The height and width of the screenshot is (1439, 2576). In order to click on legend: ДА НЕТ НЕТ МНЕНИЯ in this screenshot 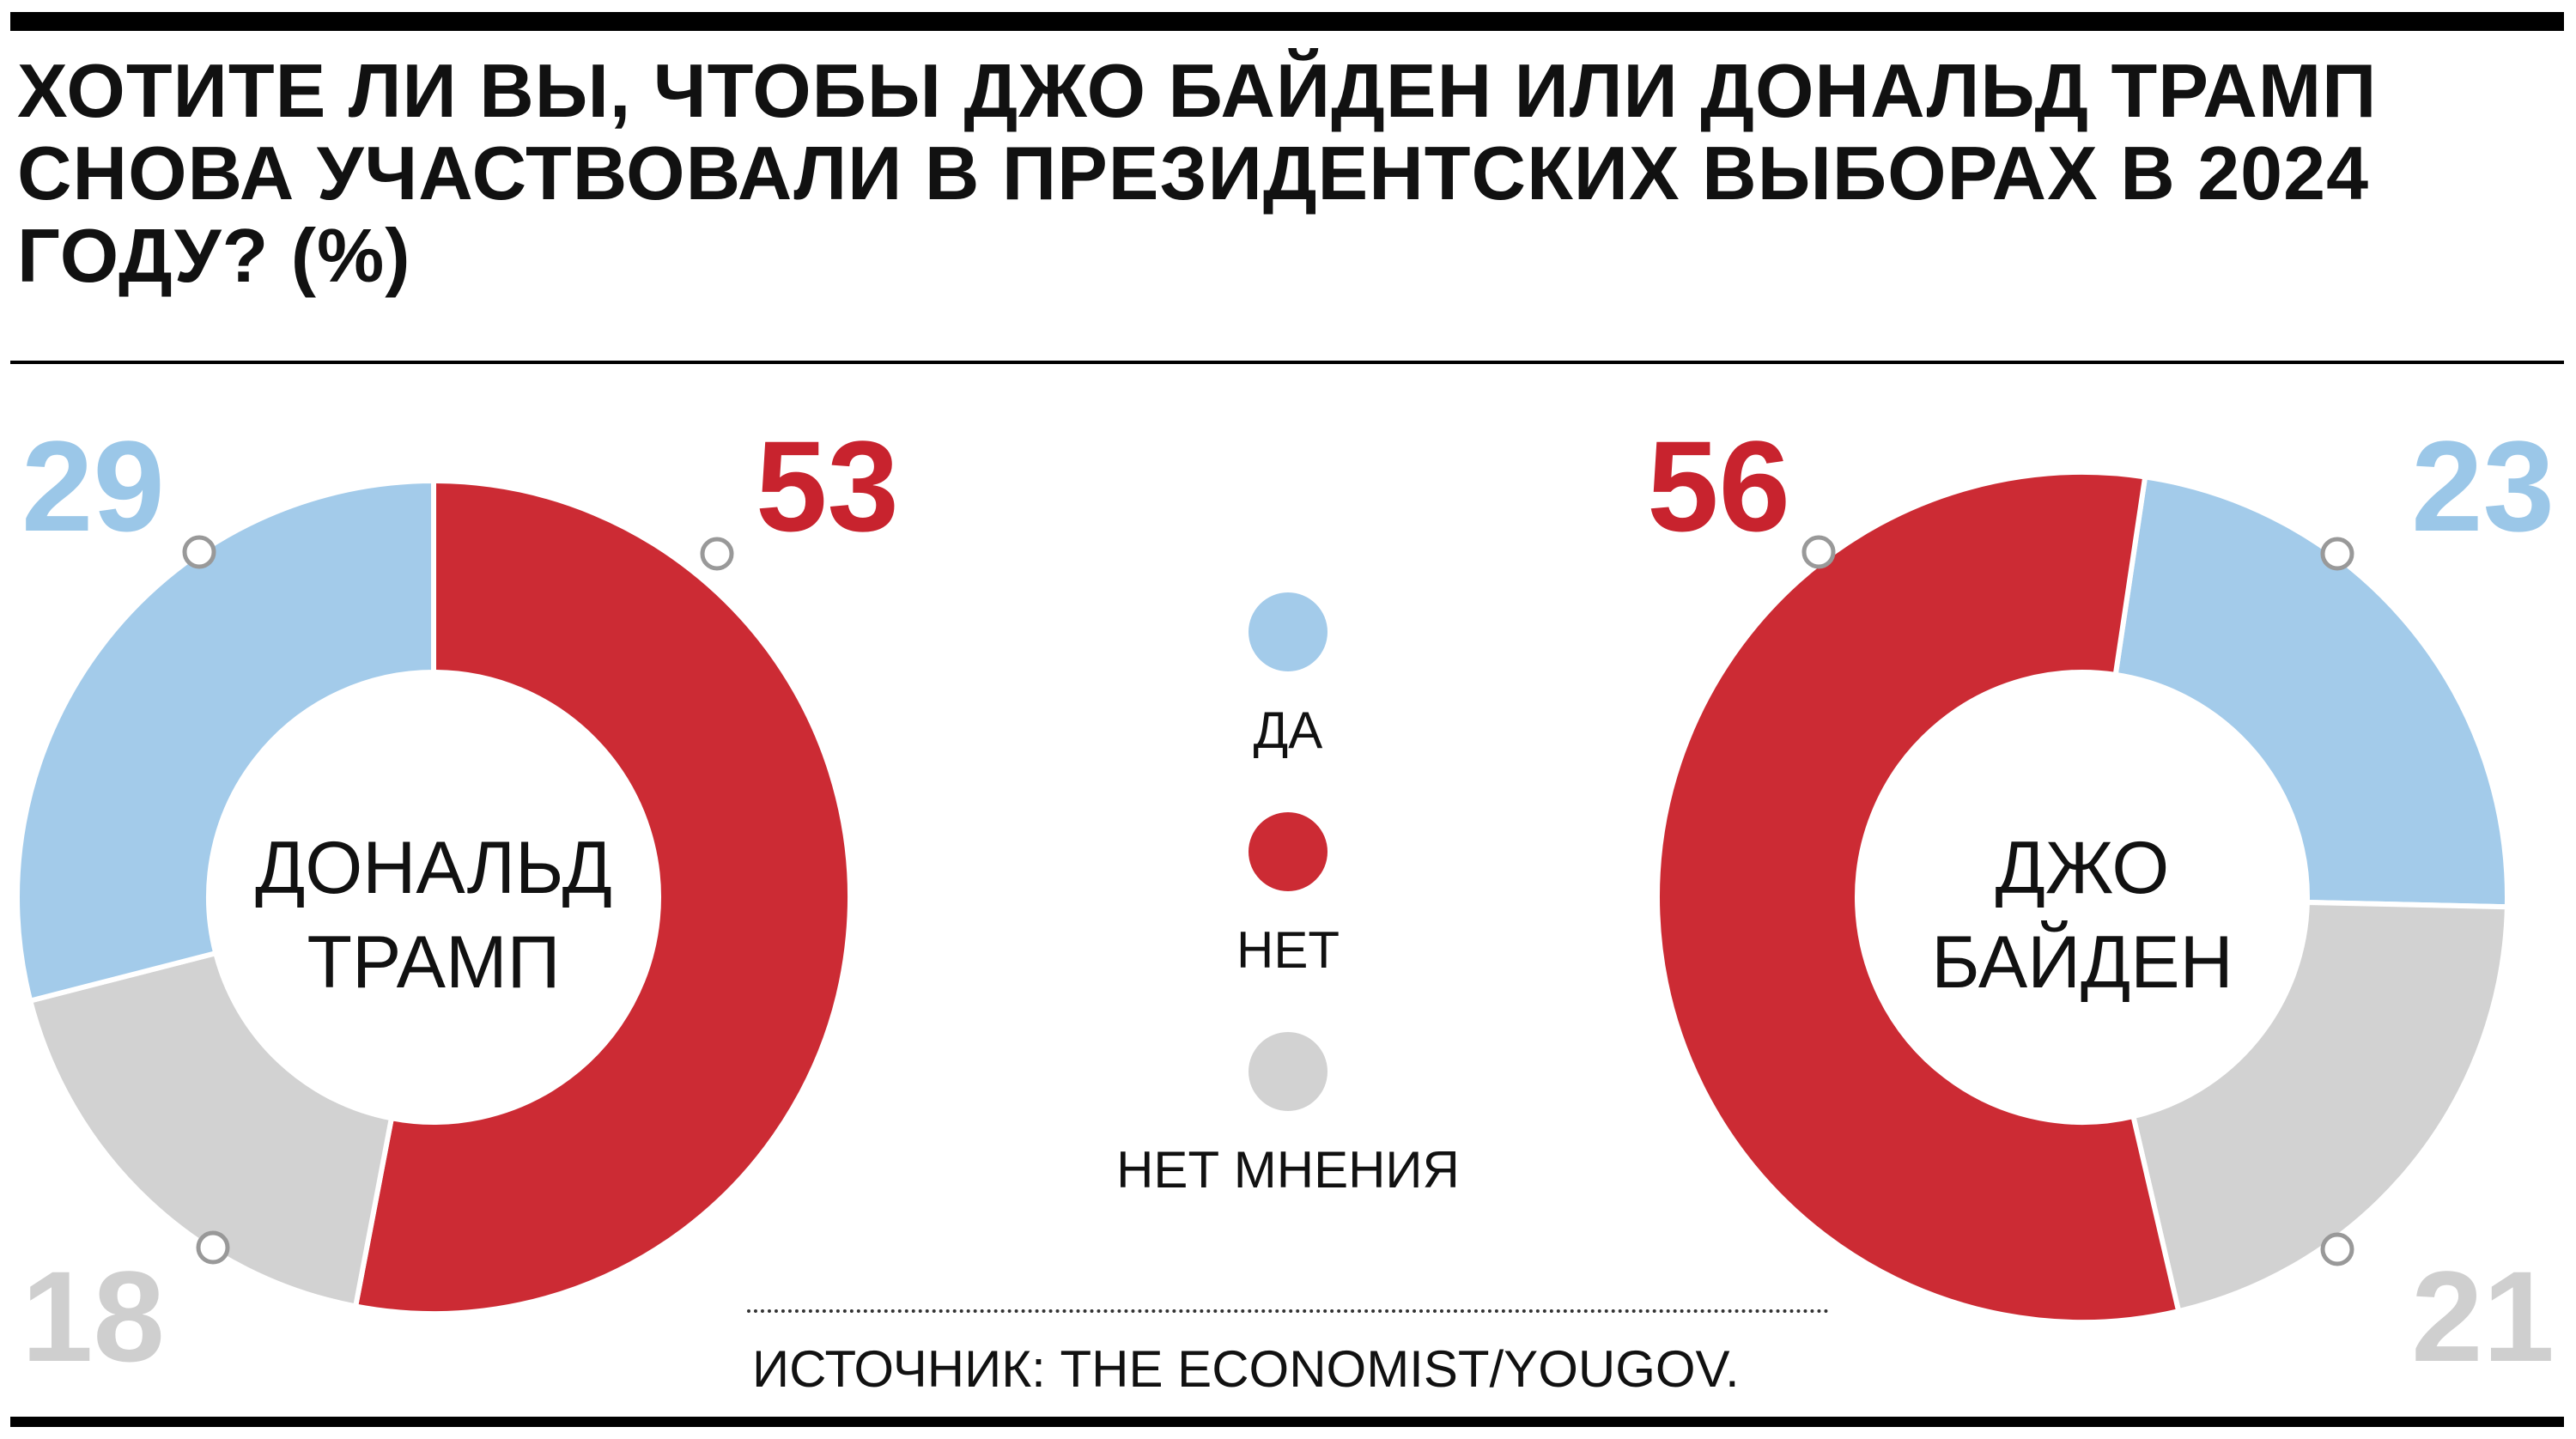, I will do `click(1288, 895)`.